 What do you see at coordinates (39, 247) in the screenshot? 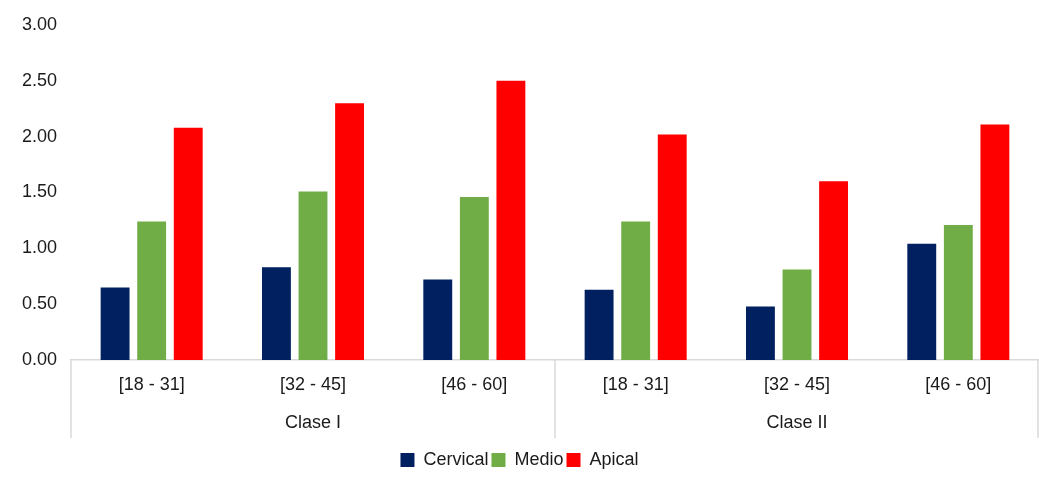
I see `y-tick-label: 1.00` at bounding box center [39, 247].